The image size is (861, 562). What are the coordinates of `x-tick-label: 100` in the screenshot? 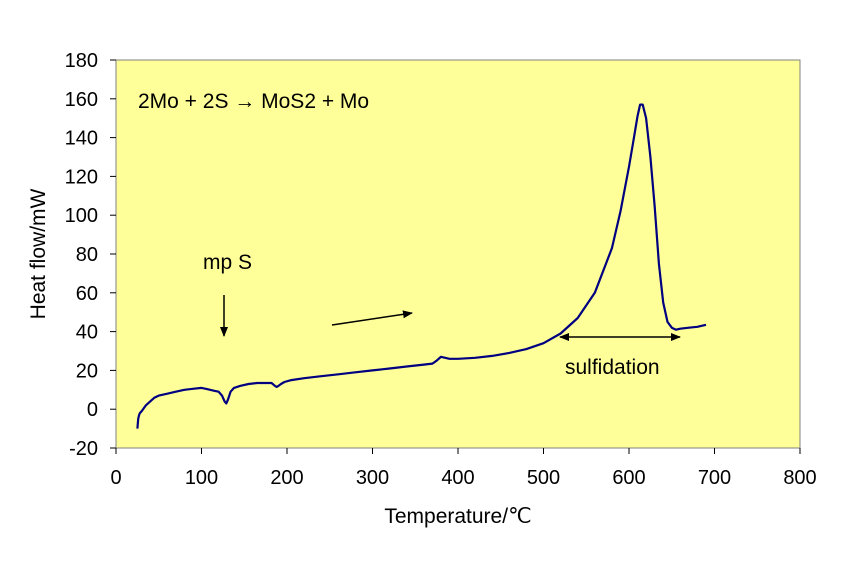 It's located at (201, 478).